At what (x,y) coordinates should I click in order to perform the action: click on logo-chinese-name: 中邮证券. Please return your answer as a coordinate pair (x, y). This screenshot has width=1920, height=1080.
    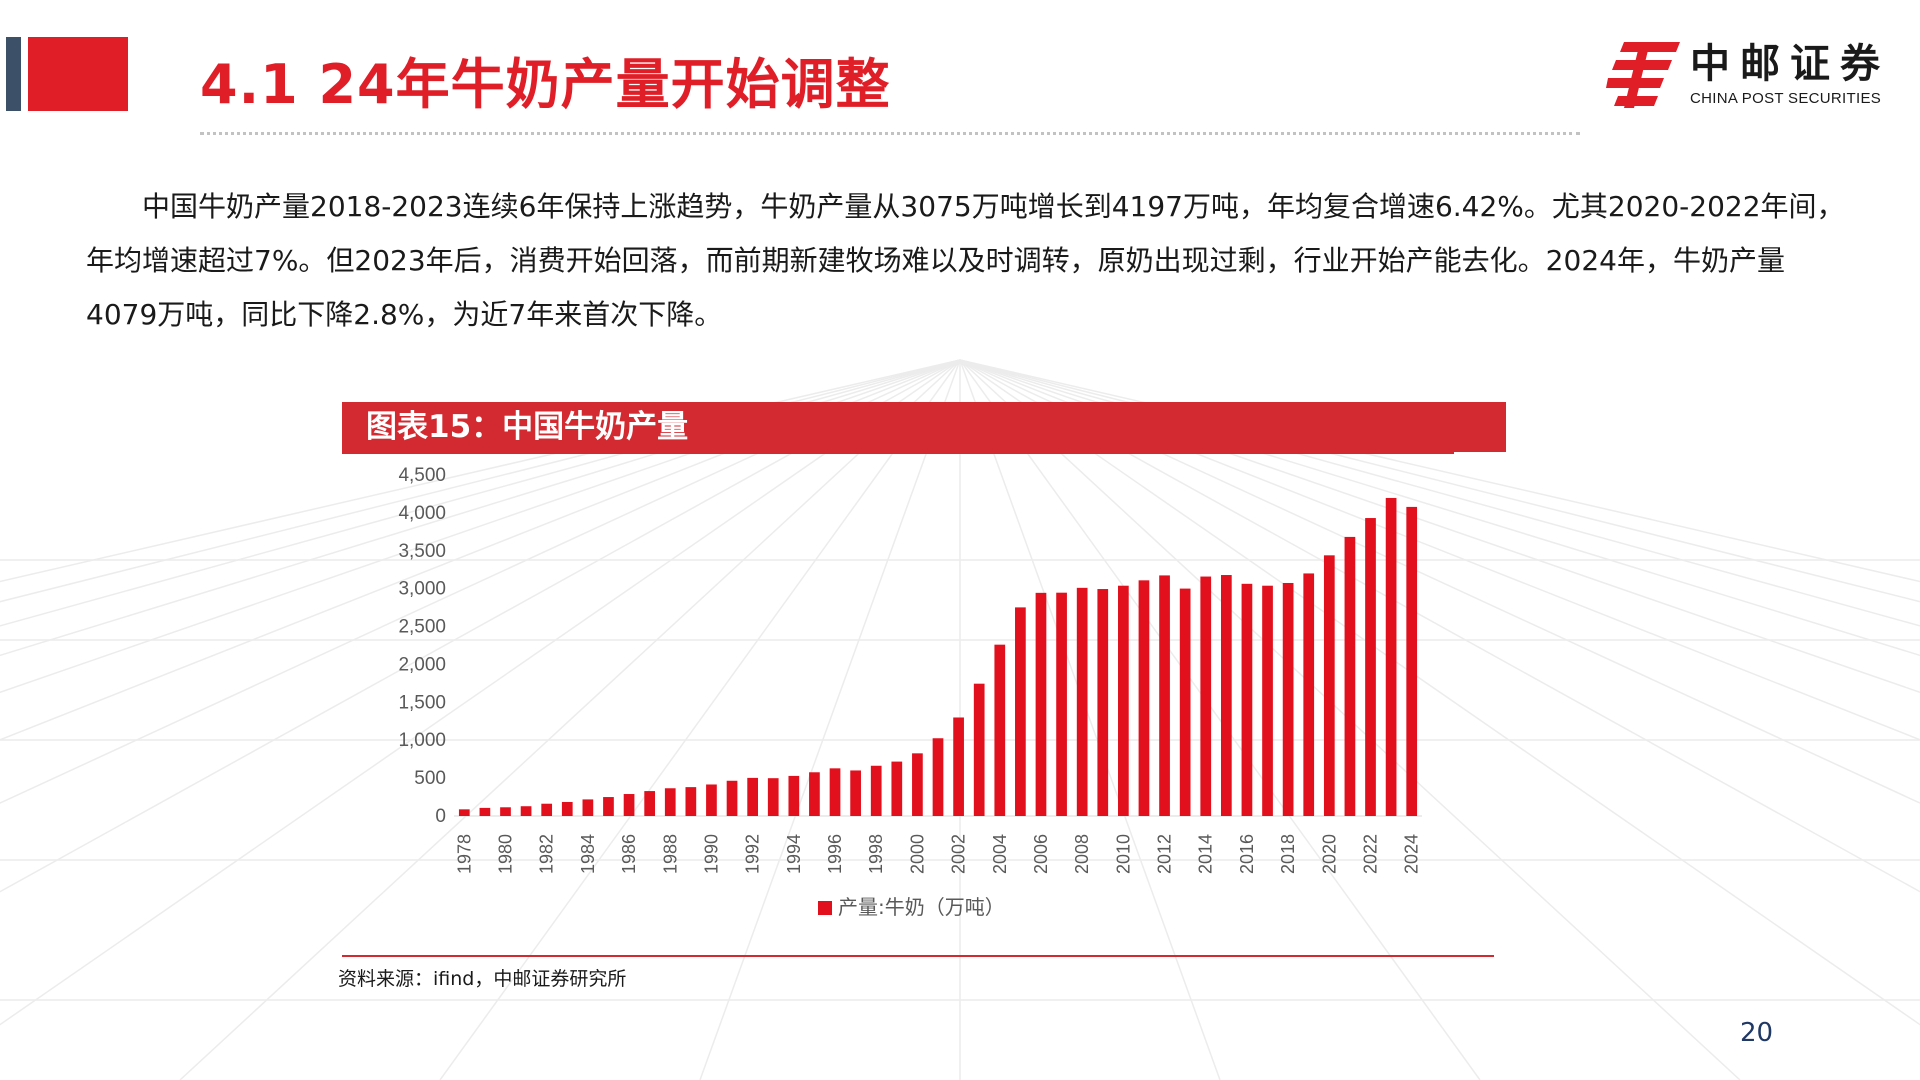
    Looking at the image, I should click on (1790, 64).